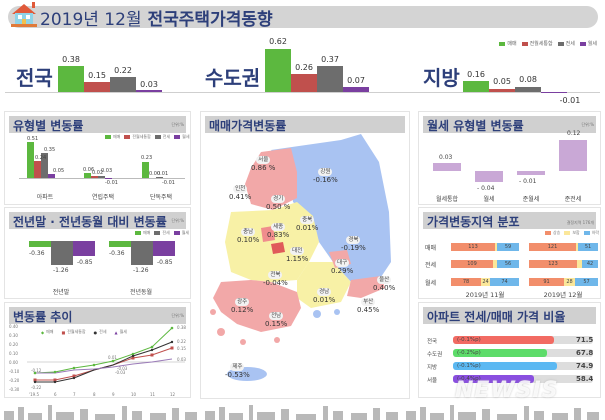 The width and height of the screenshot is (605, 420). I want to click on bar-provinces-monthly, so click(554, 92).